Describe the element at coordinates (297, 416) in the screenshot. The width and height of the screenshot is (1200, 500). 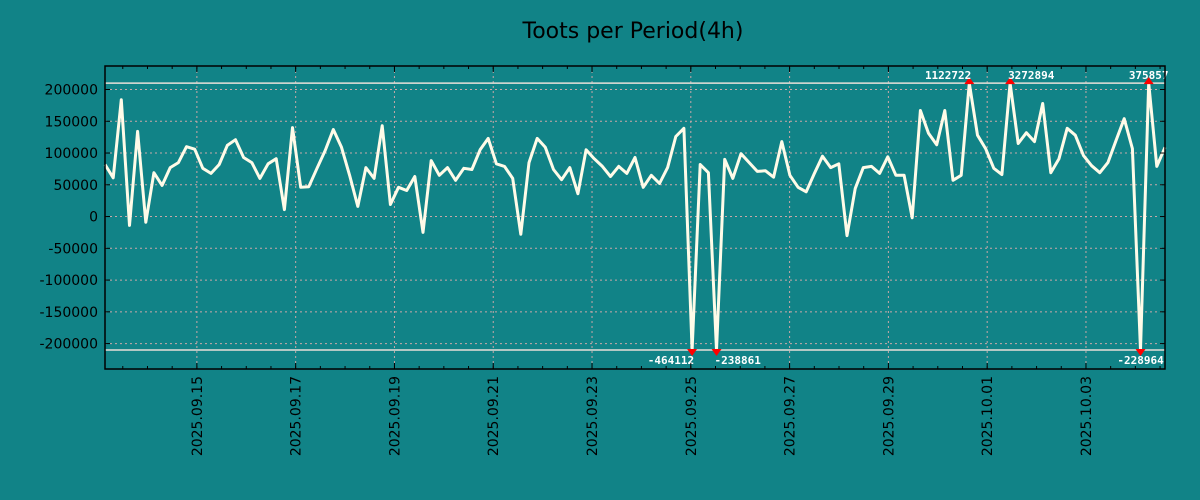
I see `x-tick-label: 2025.09.17` at that location.